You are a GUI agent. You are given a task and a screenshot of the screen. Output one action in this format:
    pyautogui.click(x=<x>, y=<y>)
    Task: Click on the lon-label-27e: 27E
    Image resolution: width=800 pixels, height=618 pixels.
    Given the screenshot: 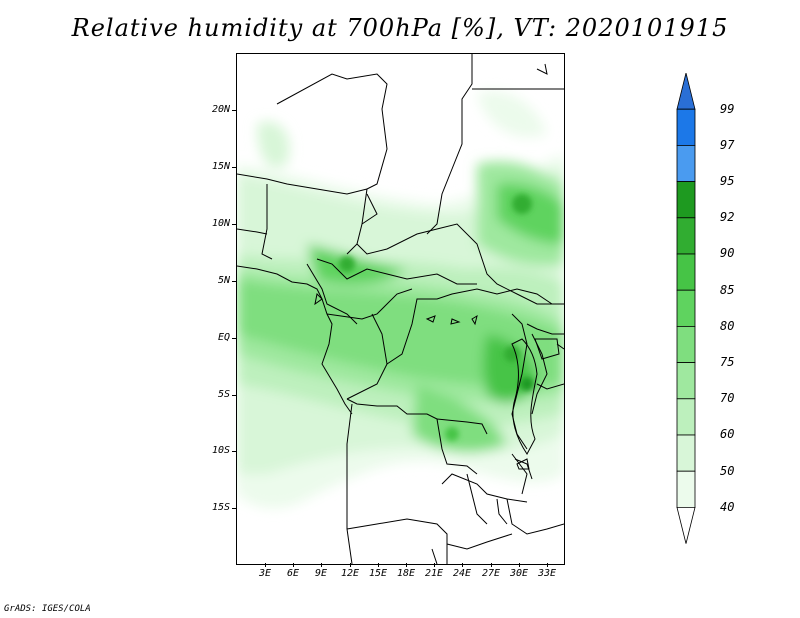 What is the action you would take?
    pyautogui.click(x=491, y=573)
    